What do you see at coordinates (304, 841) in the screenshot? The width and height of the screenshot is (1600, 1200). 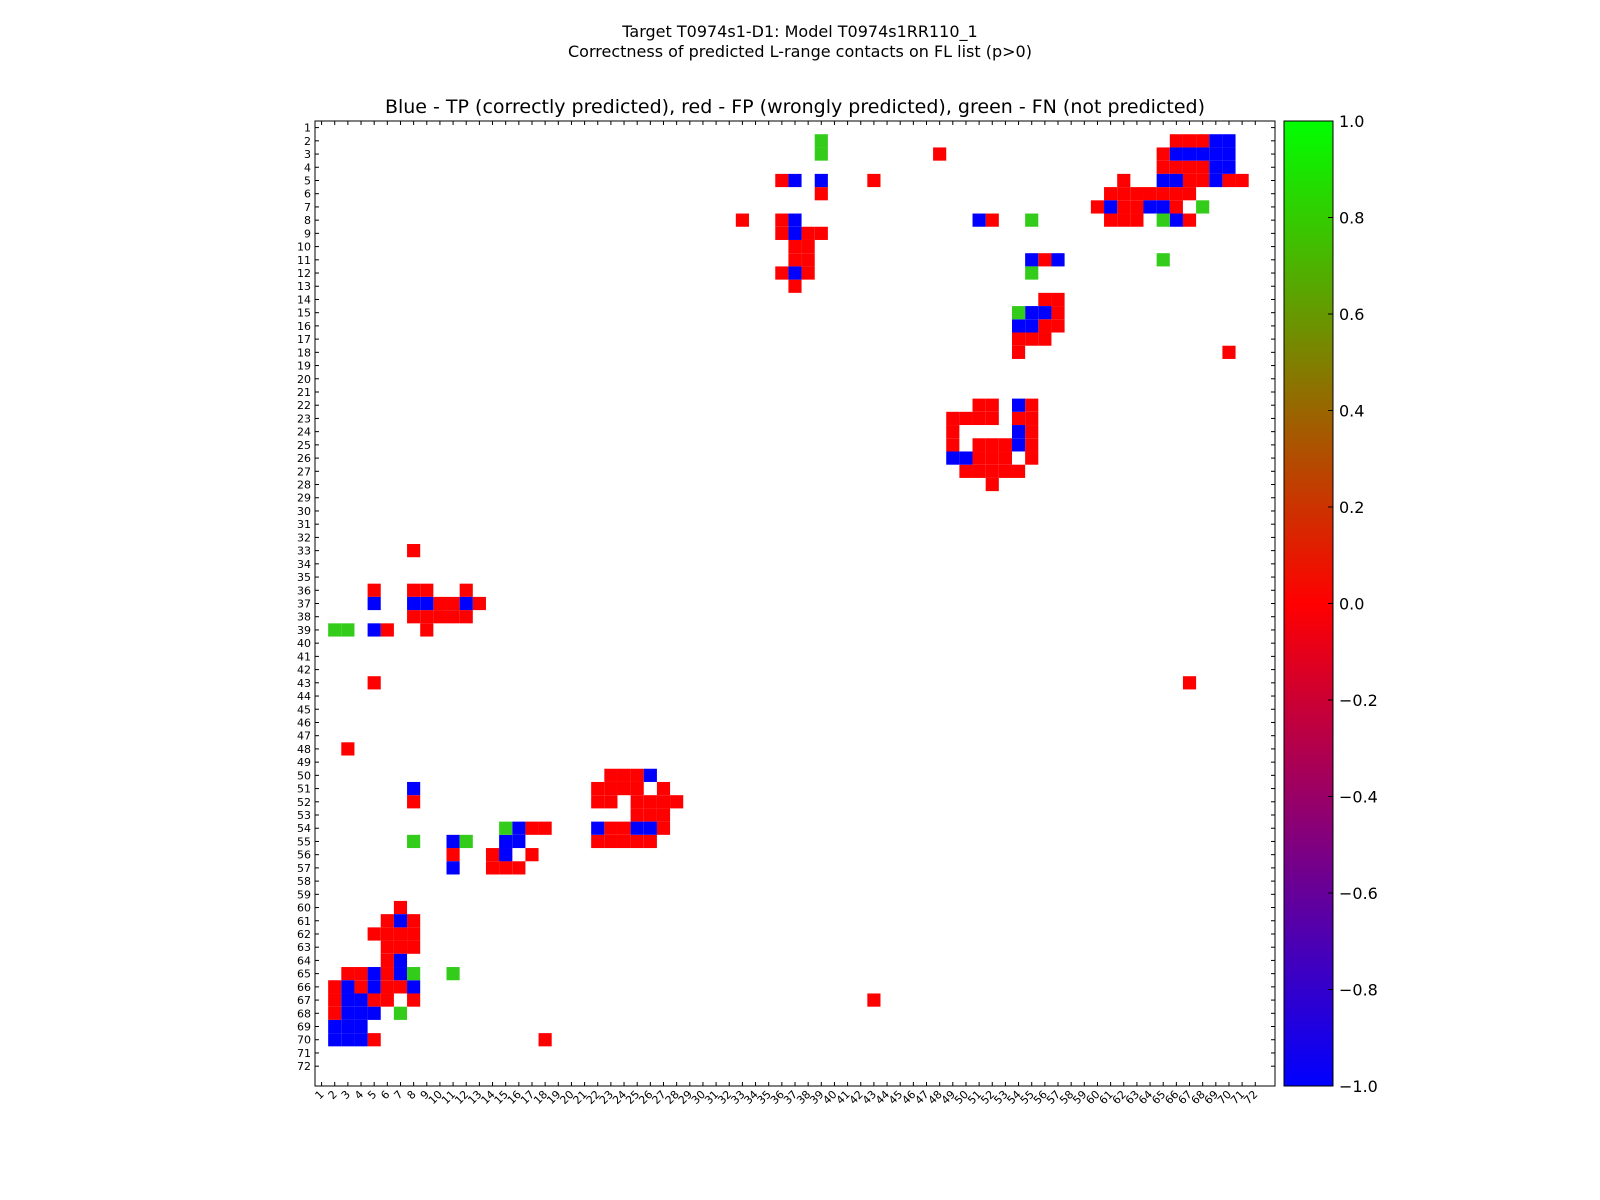 I see `y-tick-label: 55` at bounding box center [304, 841].